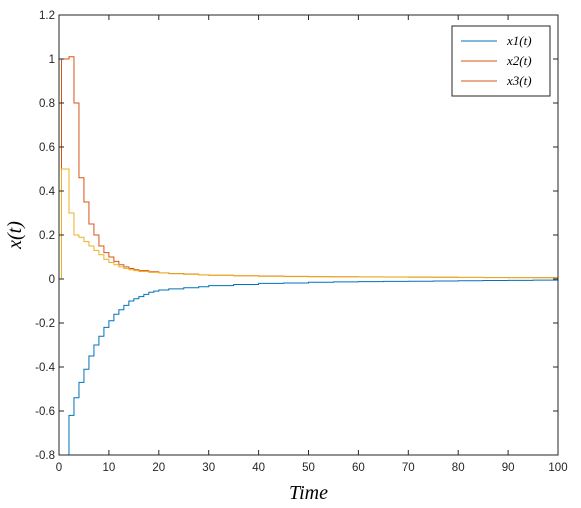 This screenshot has width=581, height=508. What do you see at coordinates (408, 468) in the screenshot?
I see `x-tick-label: 70` at bounding box center [408, 468].